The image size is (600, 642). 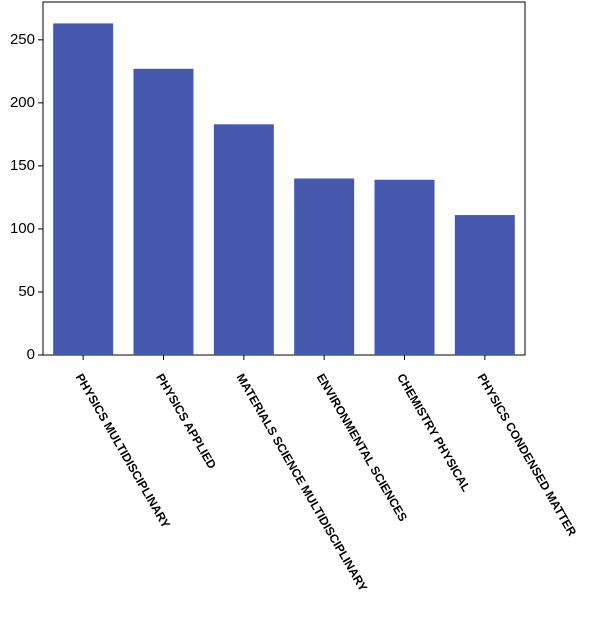 I want to click on y-tick-label: 200, so click(x=22, y=102).